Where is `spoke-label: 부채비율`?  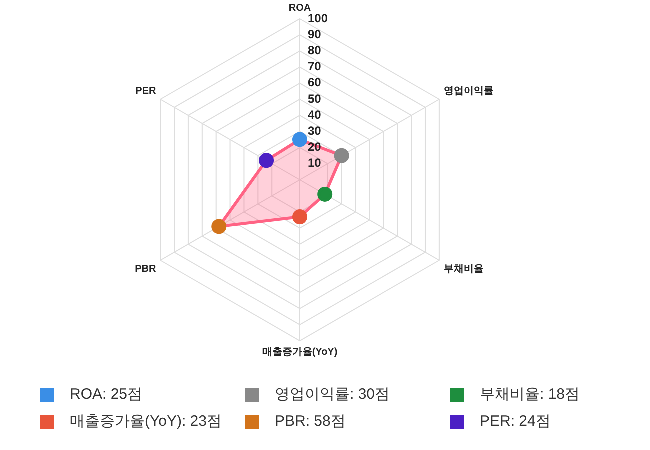
spoke-label: 부채비율 is located at coordinates (464, 269).